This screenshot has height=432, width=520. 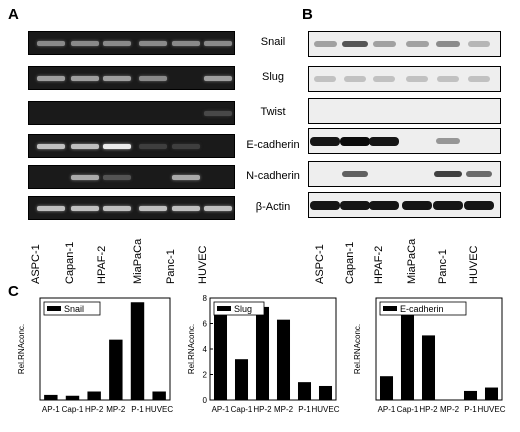 I want to click on gene-label: Slug, so click(x=273, y=77).